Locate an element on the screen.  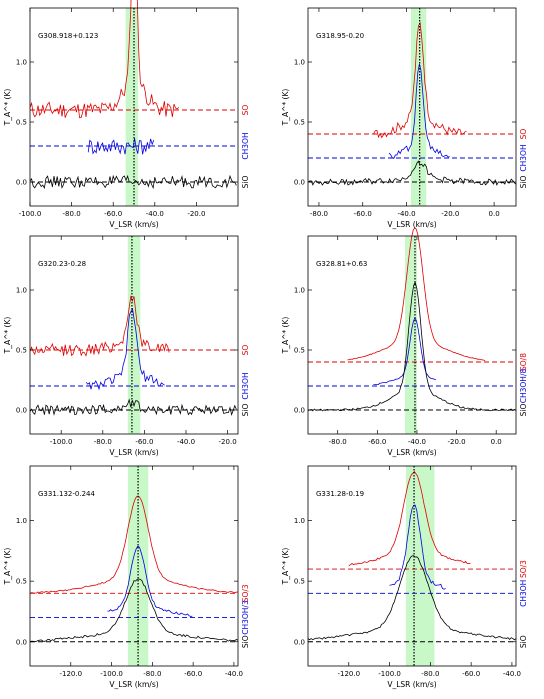
panel-title: G308.918+0.123 is located at coordinates (68, 36).